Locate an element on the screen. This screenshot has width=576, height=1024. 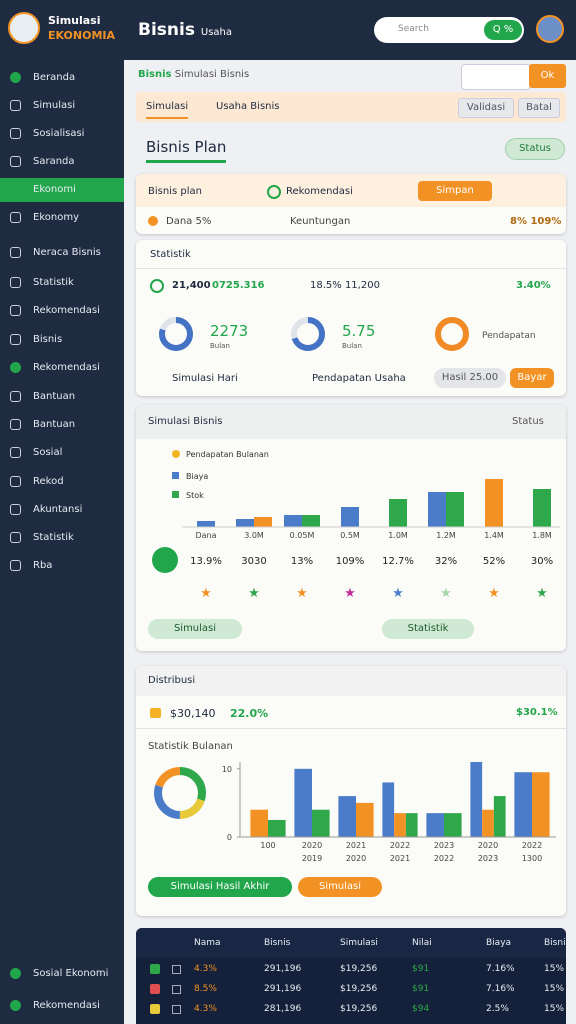
legend-swatch is located at coordinates (175, 494).